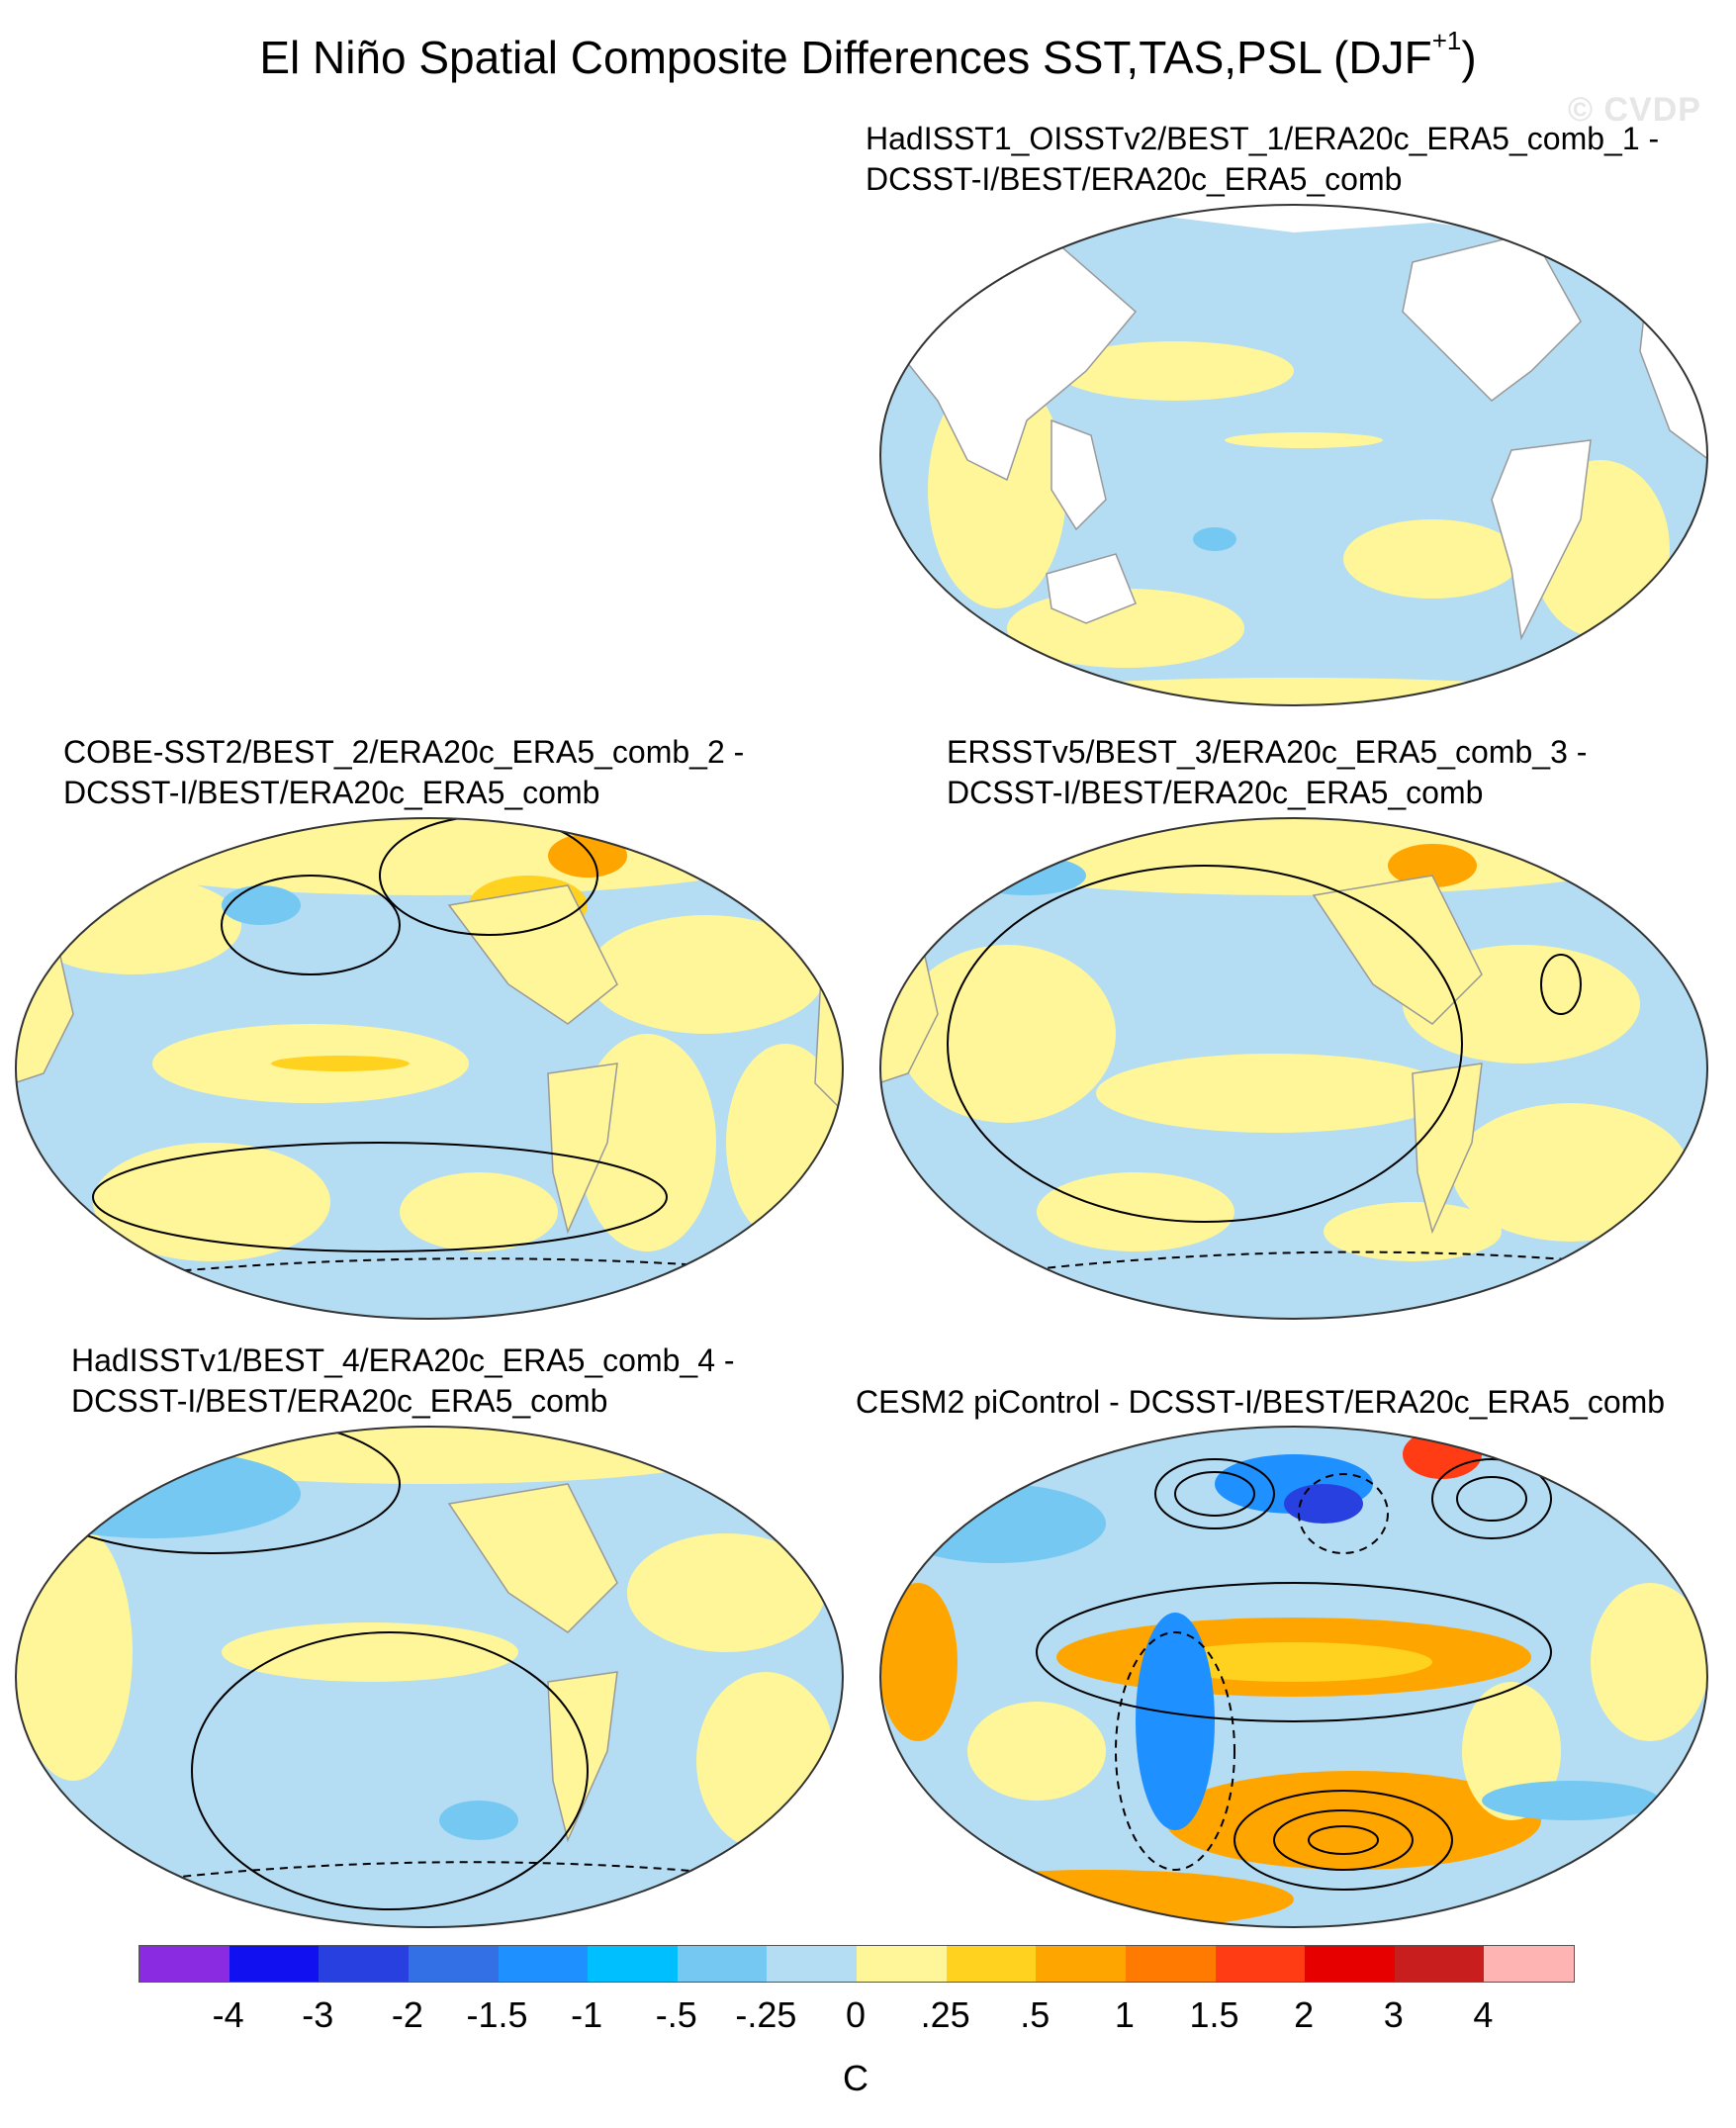 This screenshot has width=1736, height=2128. I want to click on colorbar-tick-label: -2, so click(407, 2014).